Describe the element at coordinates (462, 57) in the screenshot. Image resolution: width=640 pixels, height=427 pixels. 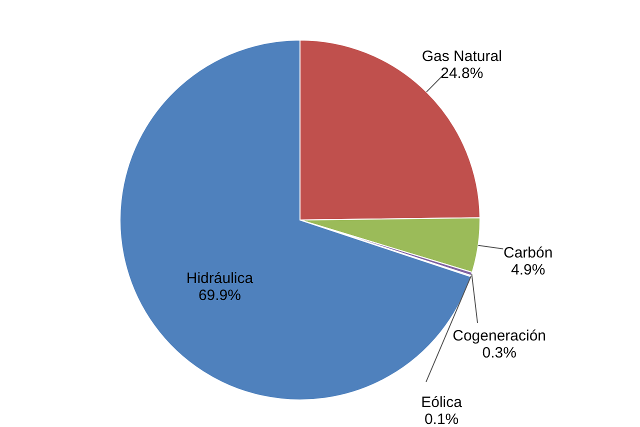
I see `slice-label: Gas Natural` at that location.